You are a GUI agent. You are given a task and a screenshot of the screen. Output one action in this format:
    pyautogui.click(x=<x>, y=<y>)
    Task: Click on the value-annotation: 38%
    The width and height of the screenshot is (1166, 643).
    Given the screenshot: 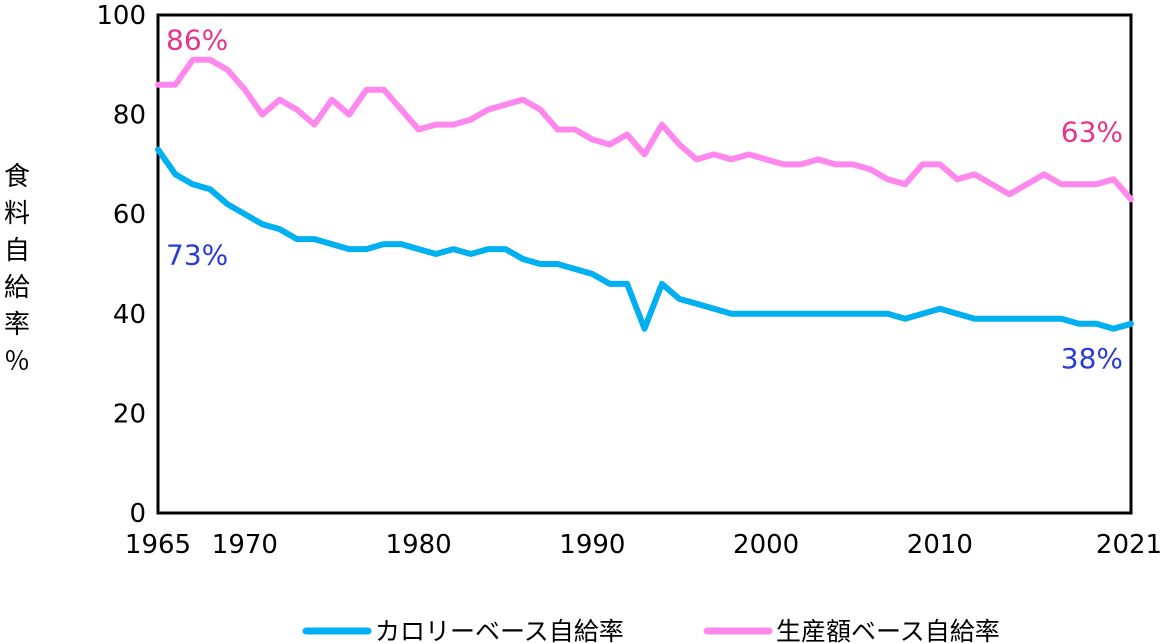 What is the action you would take?
    pyautogui.click(x=1092, y=358)
    